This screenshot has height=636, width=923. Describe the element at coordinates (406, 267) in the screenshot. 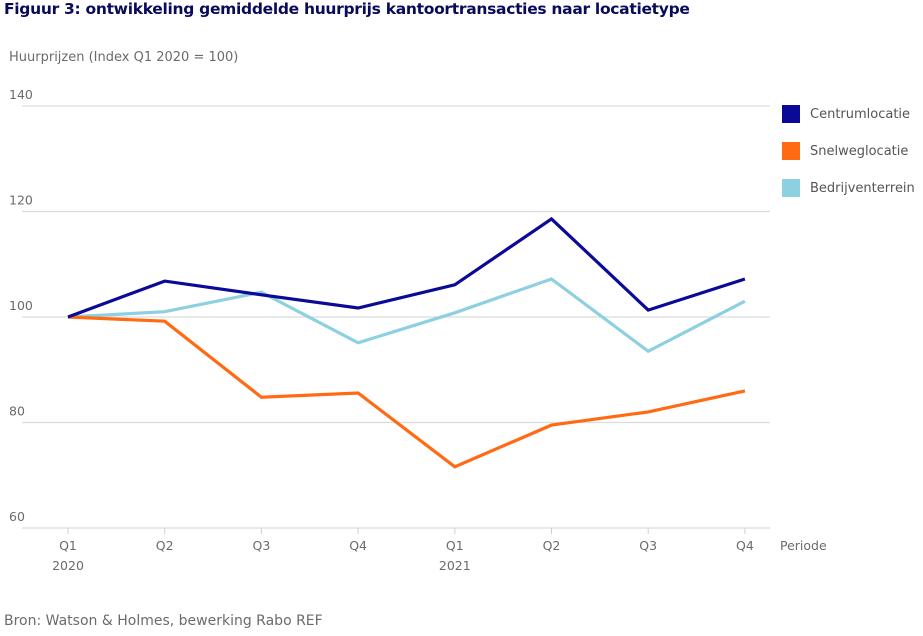

I see `series-line-centrumlocatie` at that location.